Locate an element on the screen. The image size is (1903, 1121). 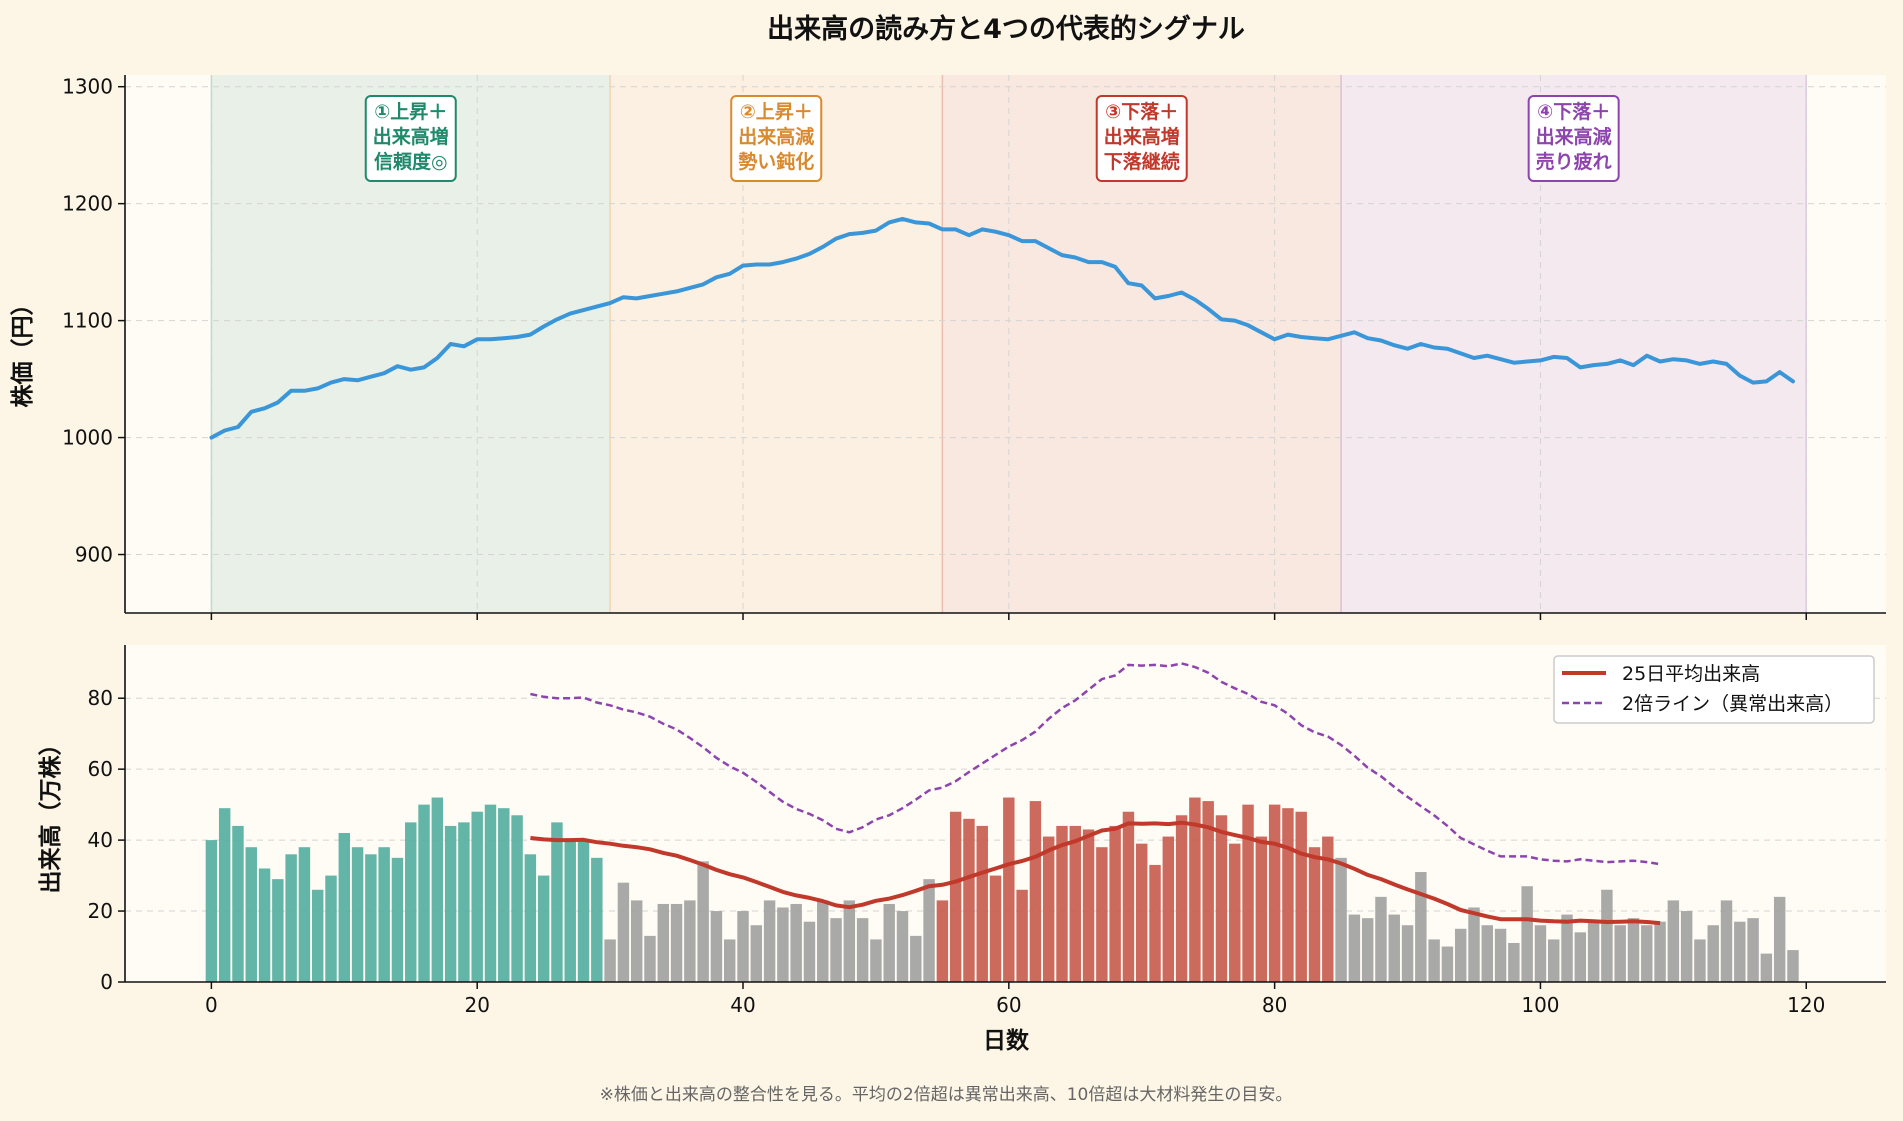
phase-label: ④下落＋出来高減売り疲れ is located at coordinates (1574, 136).